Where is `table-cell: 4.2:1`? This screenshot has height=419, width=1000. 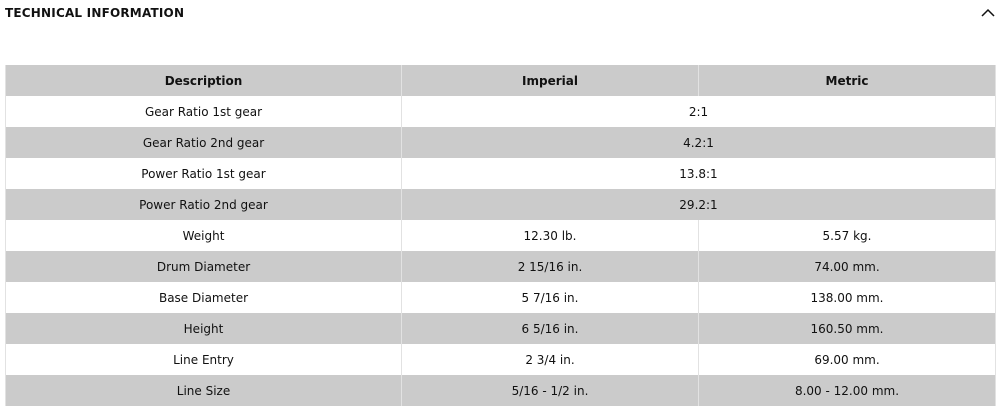
table-cell: 4.2:1 is located at coordinates (698, 142).